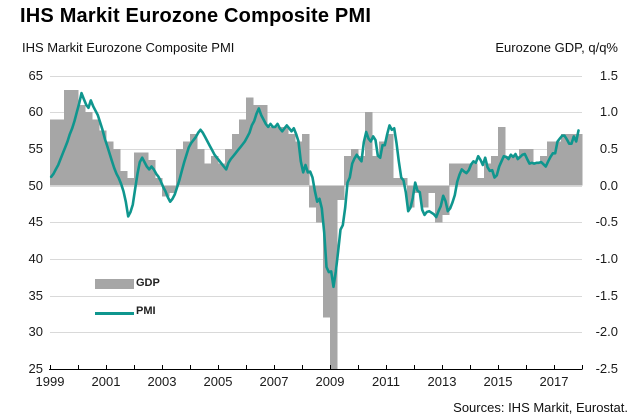 Image resolution: width=640 pixels, height=419 pixels. Describe the element at coordinates (608, 112) in the screenshot. I see `right-axis-tick-label: 1.0` at that location.